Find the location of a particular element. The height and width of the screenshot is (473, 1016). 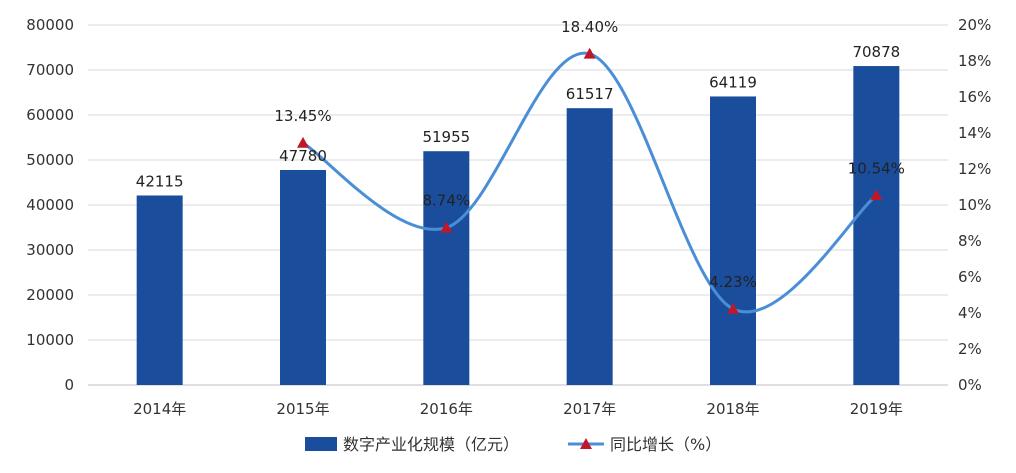

growth-data-label: 18.40% is located at coordinates (589, 27).